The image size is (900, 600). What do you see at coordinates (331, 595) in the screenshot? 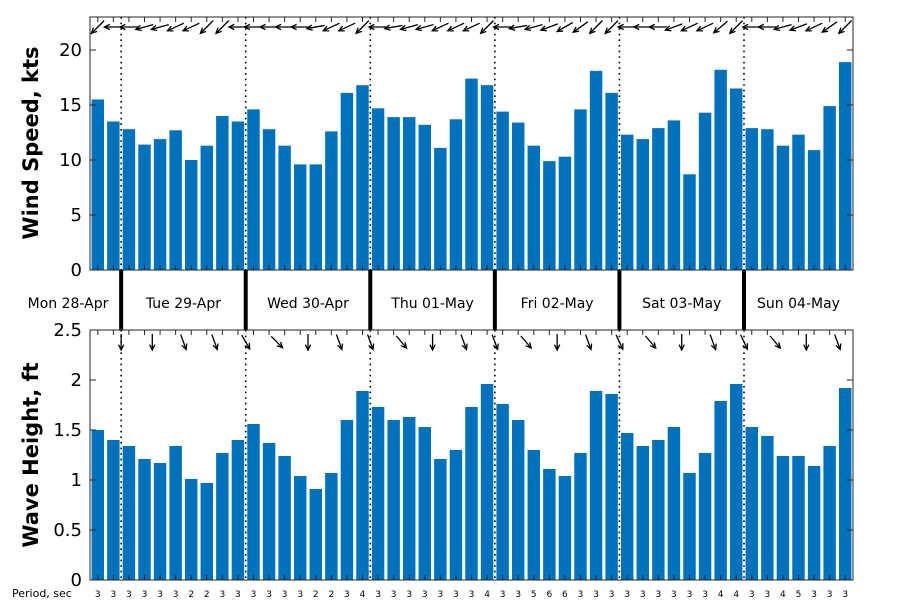
I see `period-value: 2` at bounding box center [331, 595].